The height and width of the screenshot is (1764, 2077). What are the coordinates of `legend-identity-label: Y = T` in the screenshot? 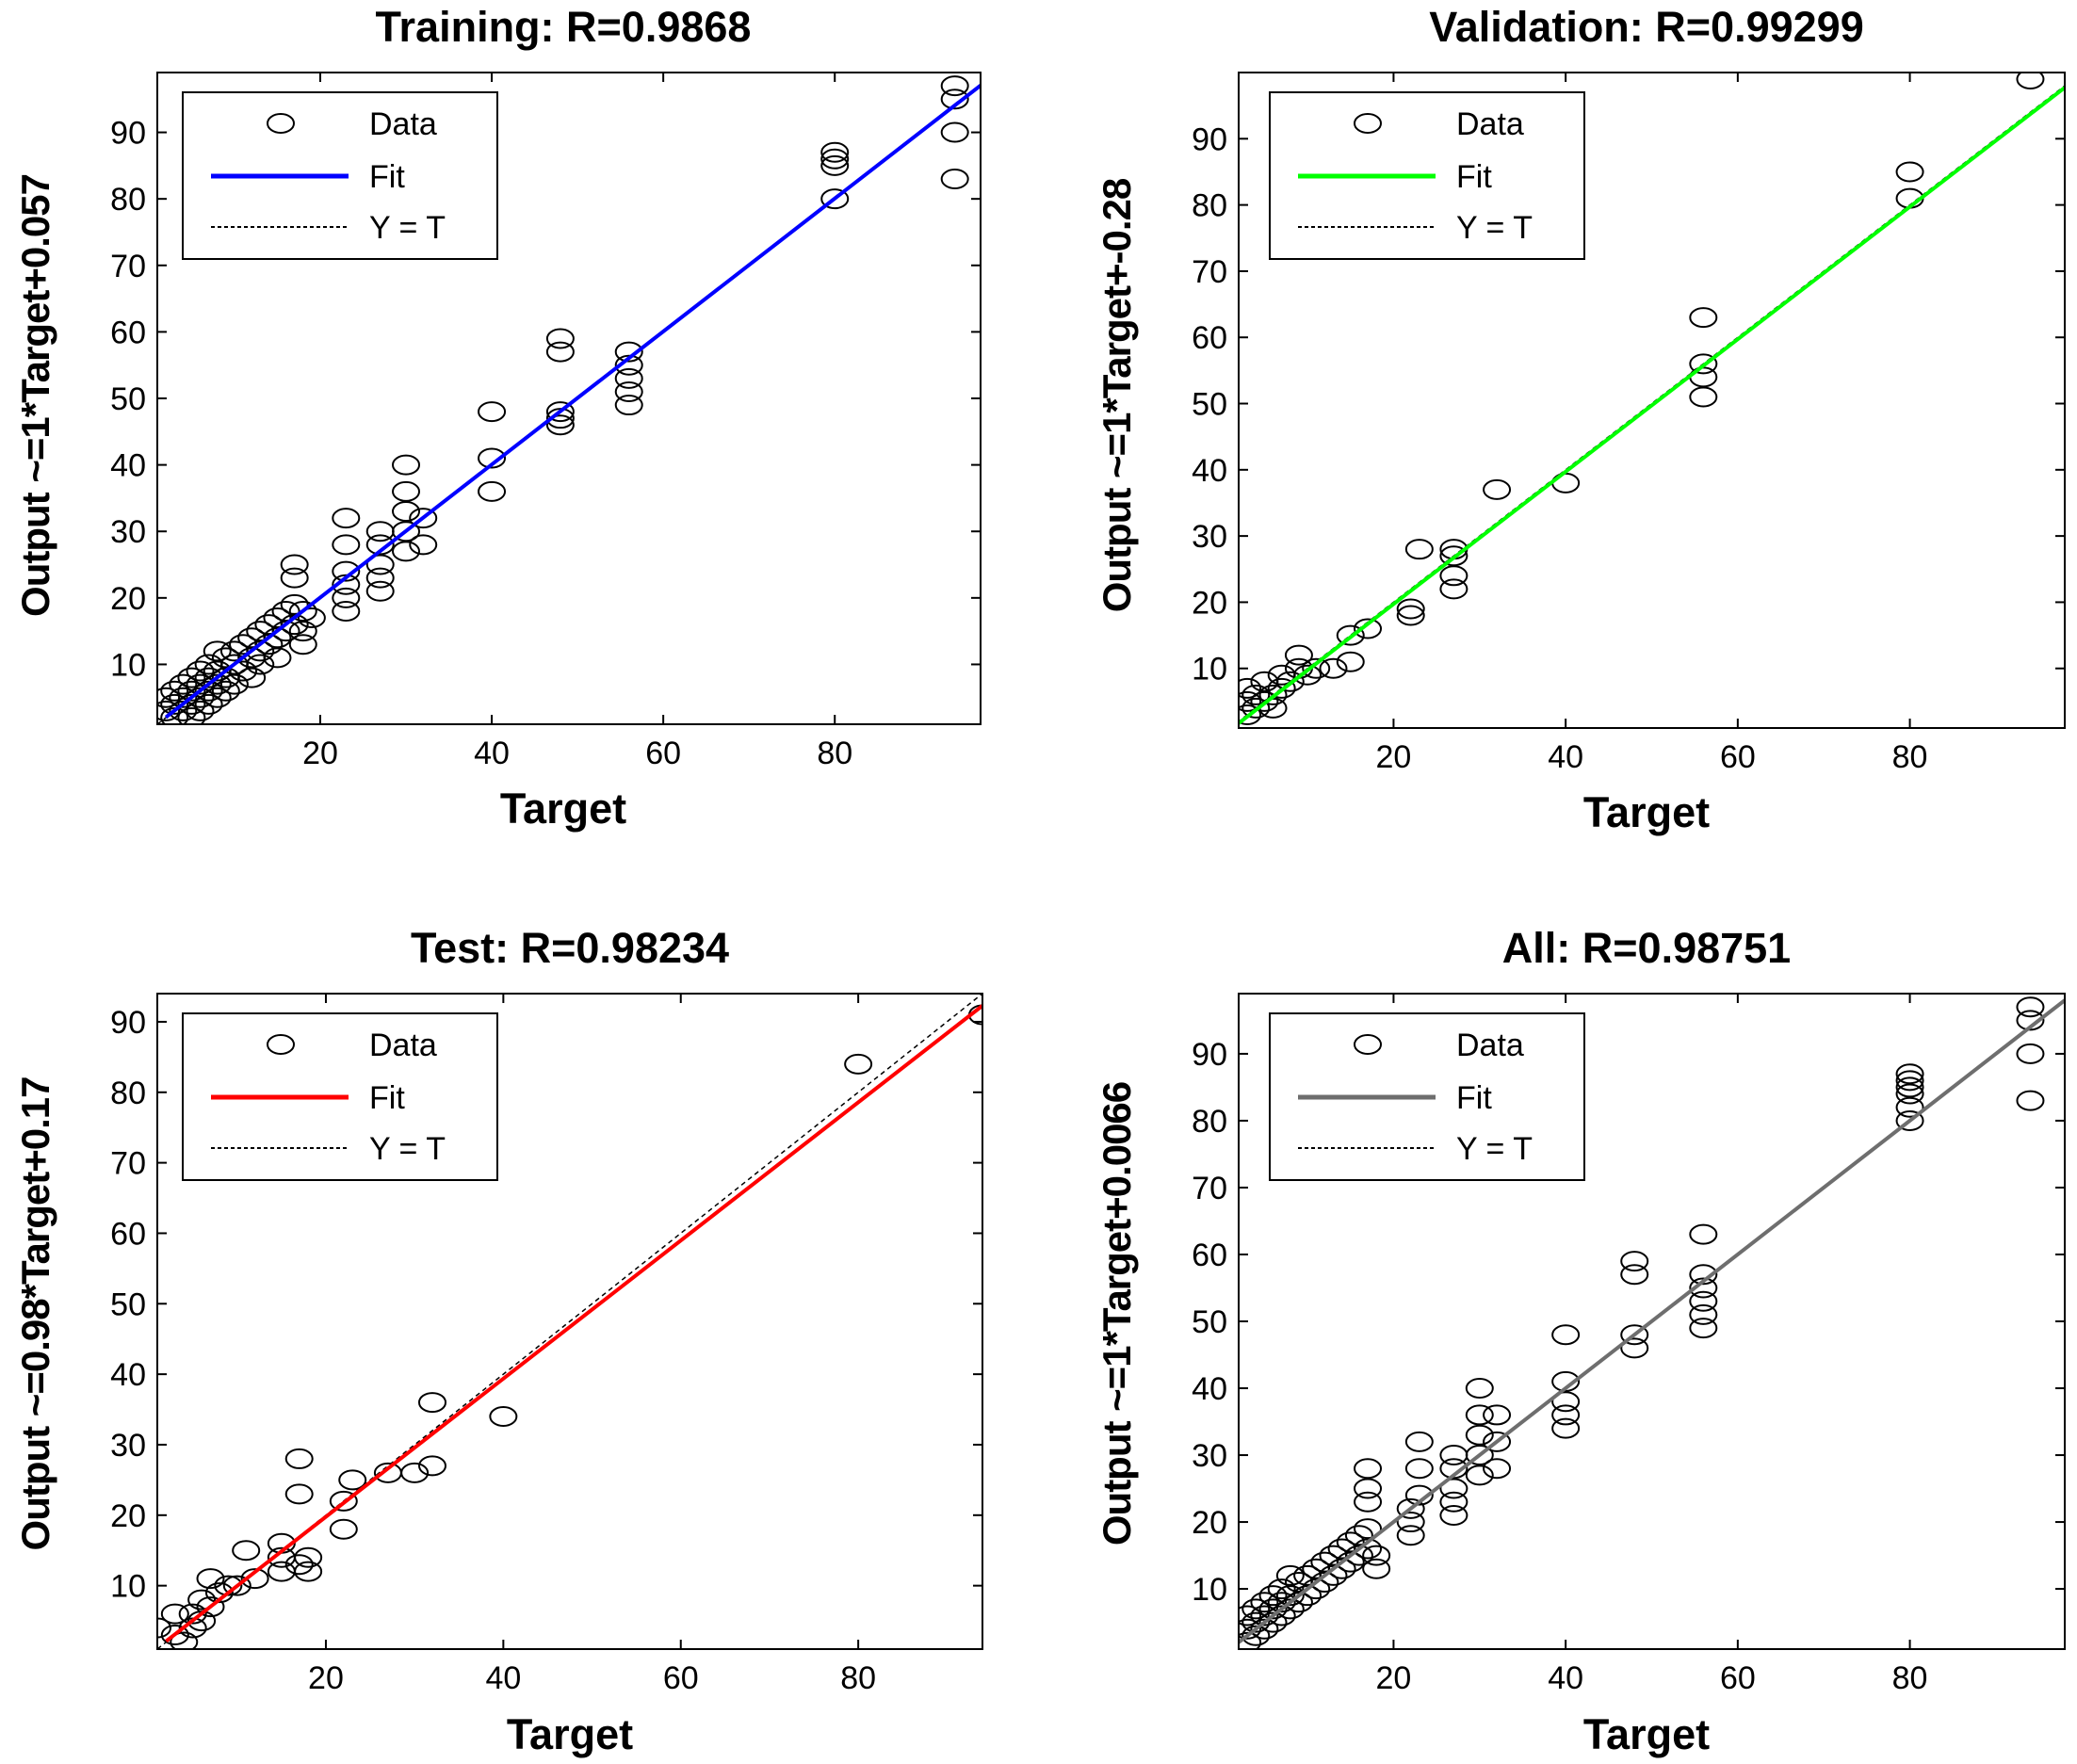 It's located at (408, 228).